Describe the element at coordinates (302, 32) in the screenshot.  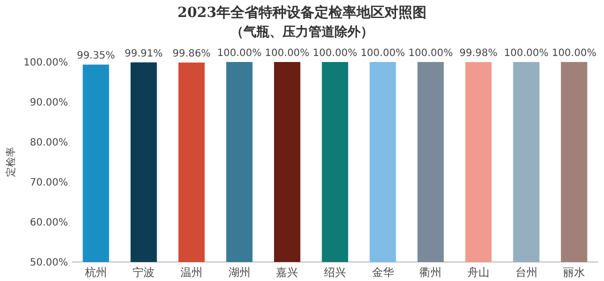
I see `chart-subtitle: （气瓶、压力管道除外）` at that location.